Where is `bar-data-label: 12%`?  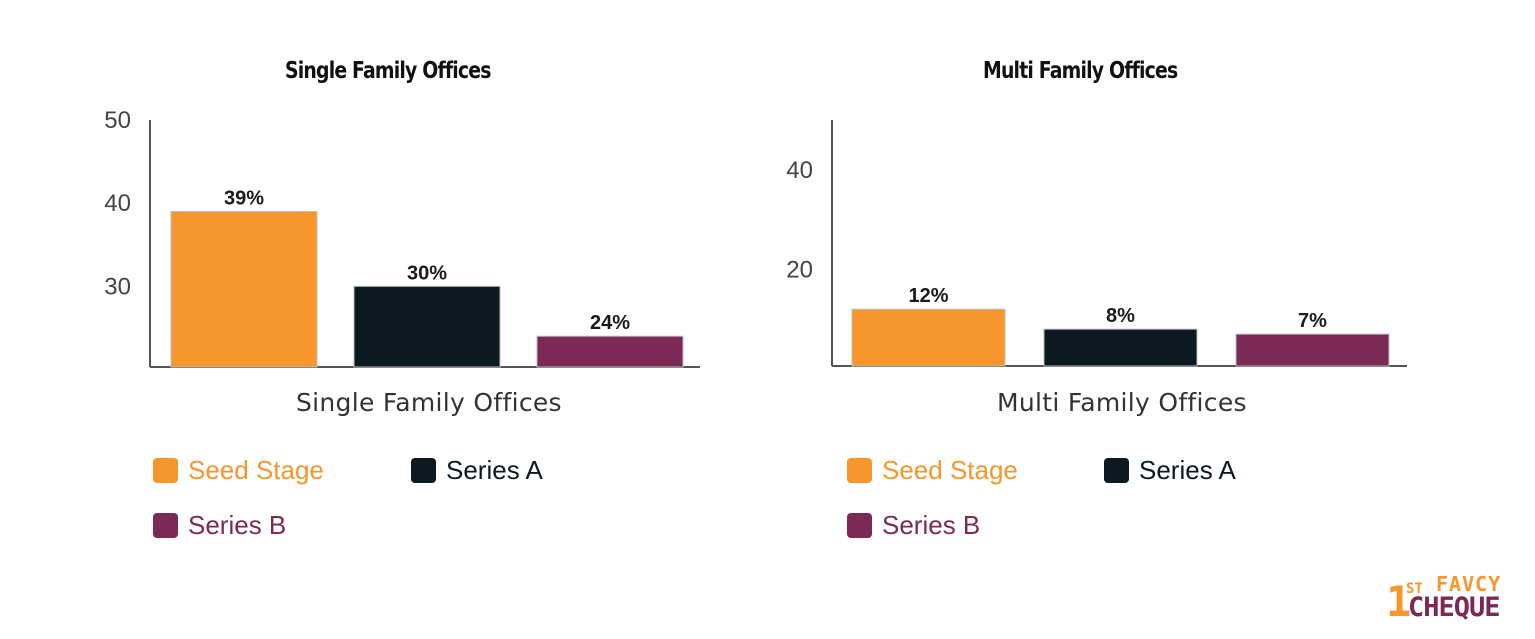 bar-data-label: 12% is located at coordinates (928, 296).